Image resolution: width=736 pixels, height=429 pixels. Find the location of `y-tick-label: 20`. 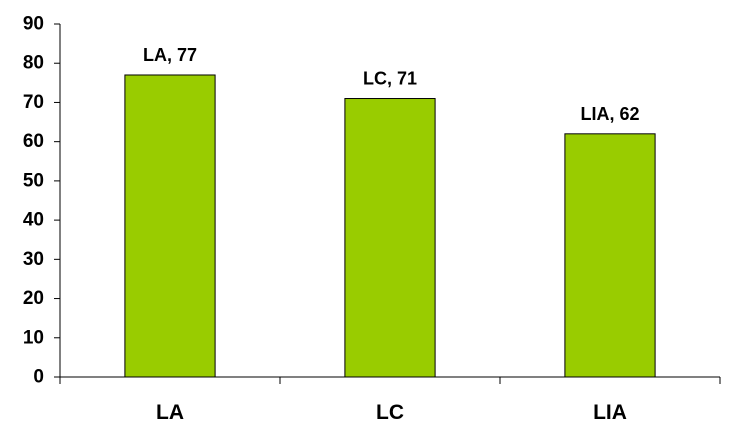

y-tick-label: 20 is located at coordinates (33, 298).